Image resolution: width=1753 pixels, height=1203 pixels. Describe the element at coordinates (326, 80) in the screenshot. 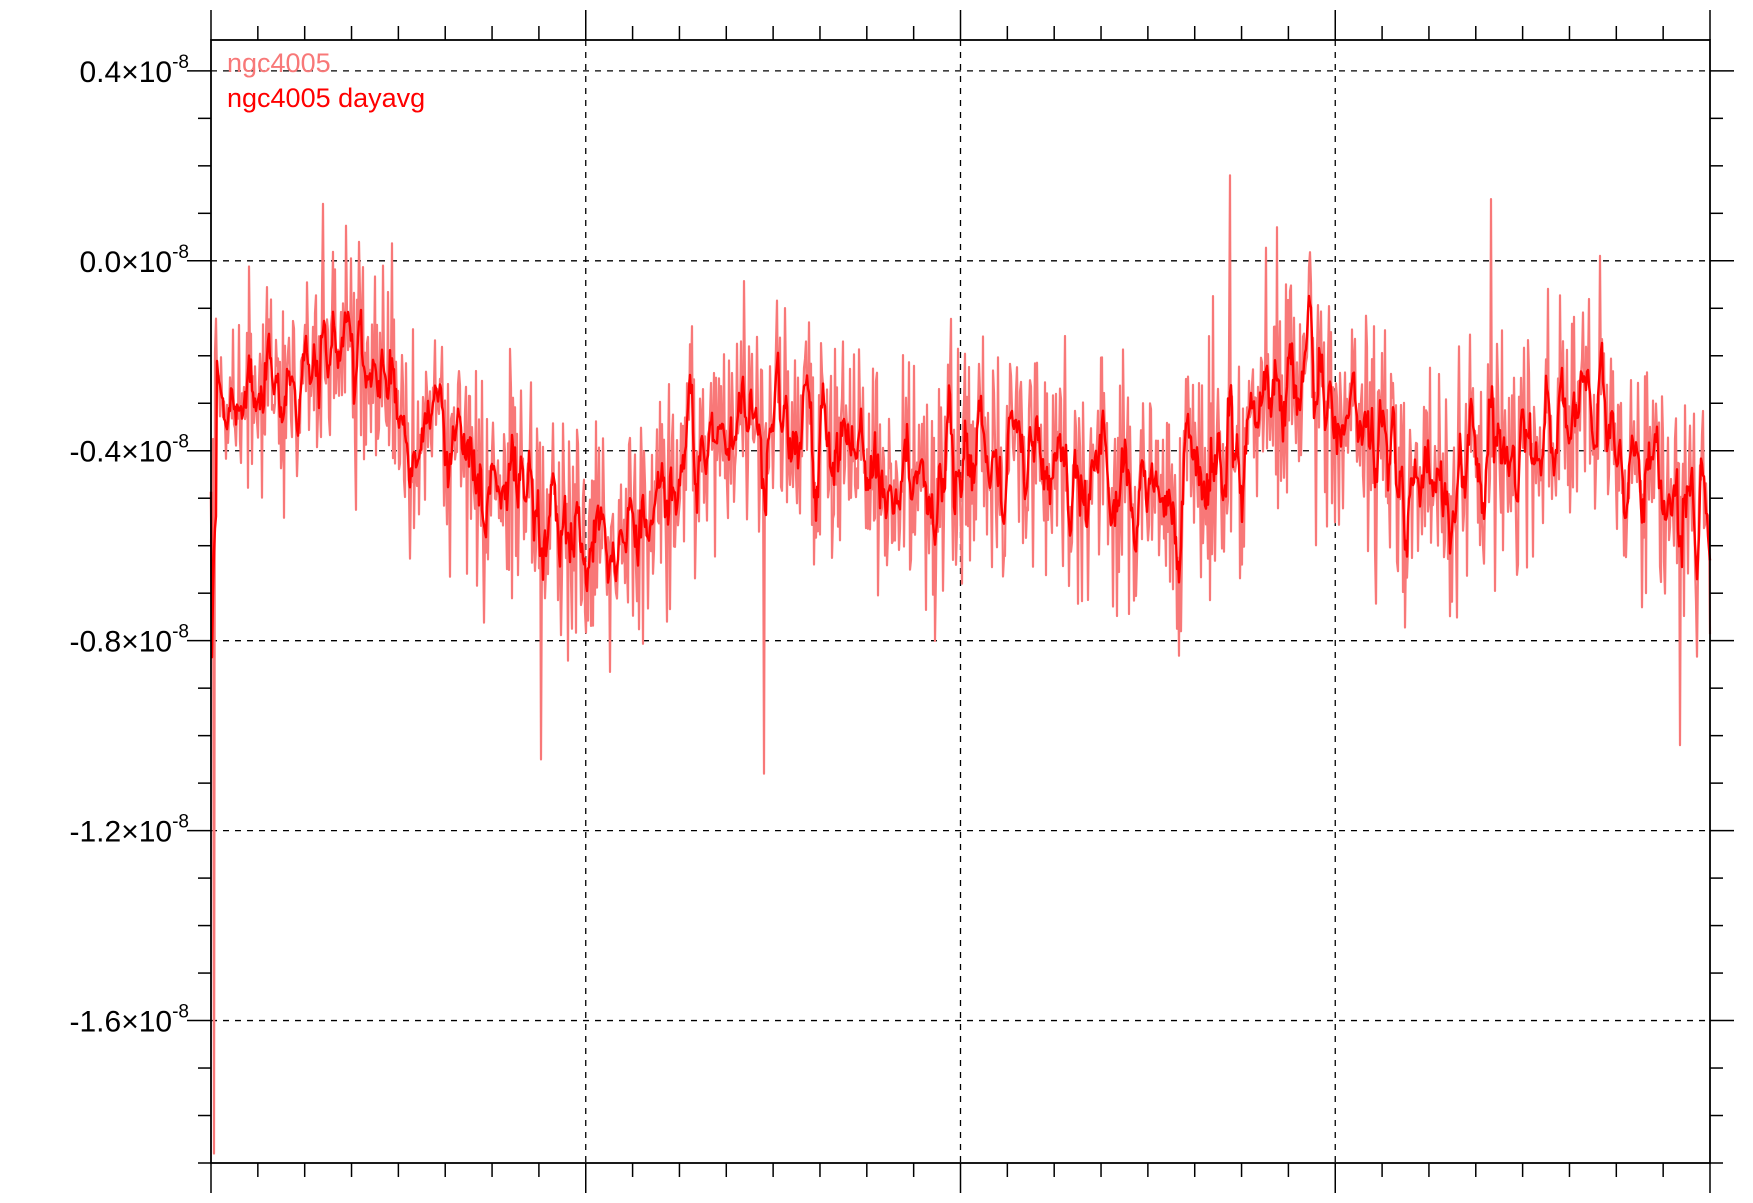

I see `legend: ngc4005 ngc4005 dayavg` at that location.